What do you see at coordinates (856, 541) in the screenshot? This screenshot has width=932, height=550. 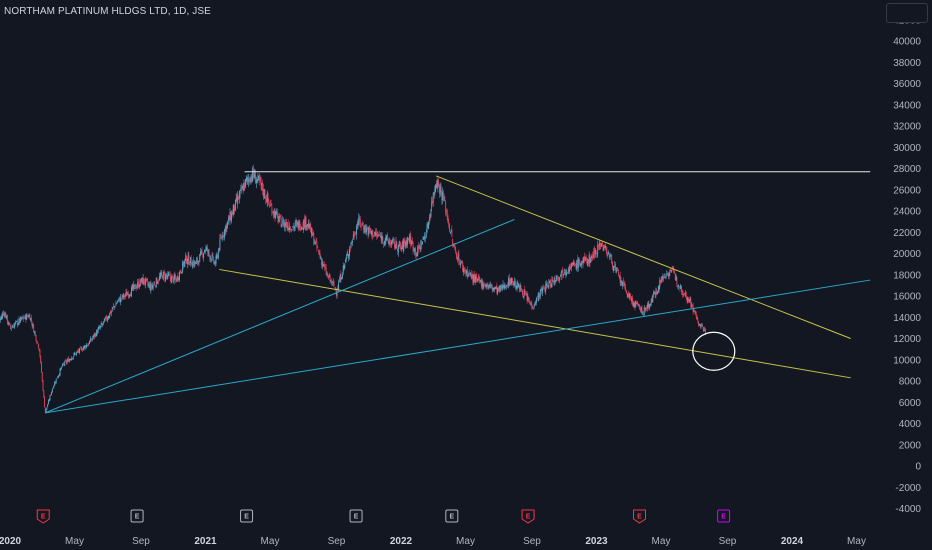 I see `x-tick-label: May` at bounding box center [856, 541].